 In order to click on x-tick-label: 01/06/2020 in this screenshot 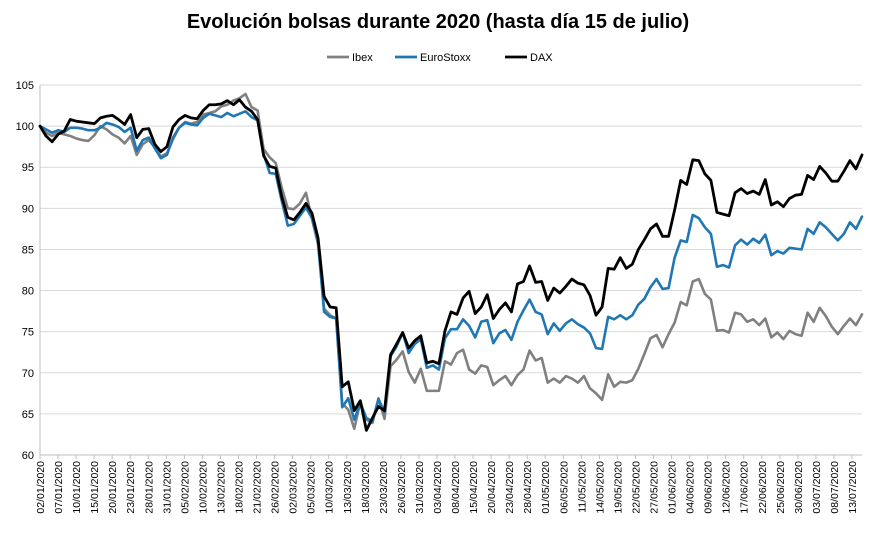, I will do `click(673, 487)`.